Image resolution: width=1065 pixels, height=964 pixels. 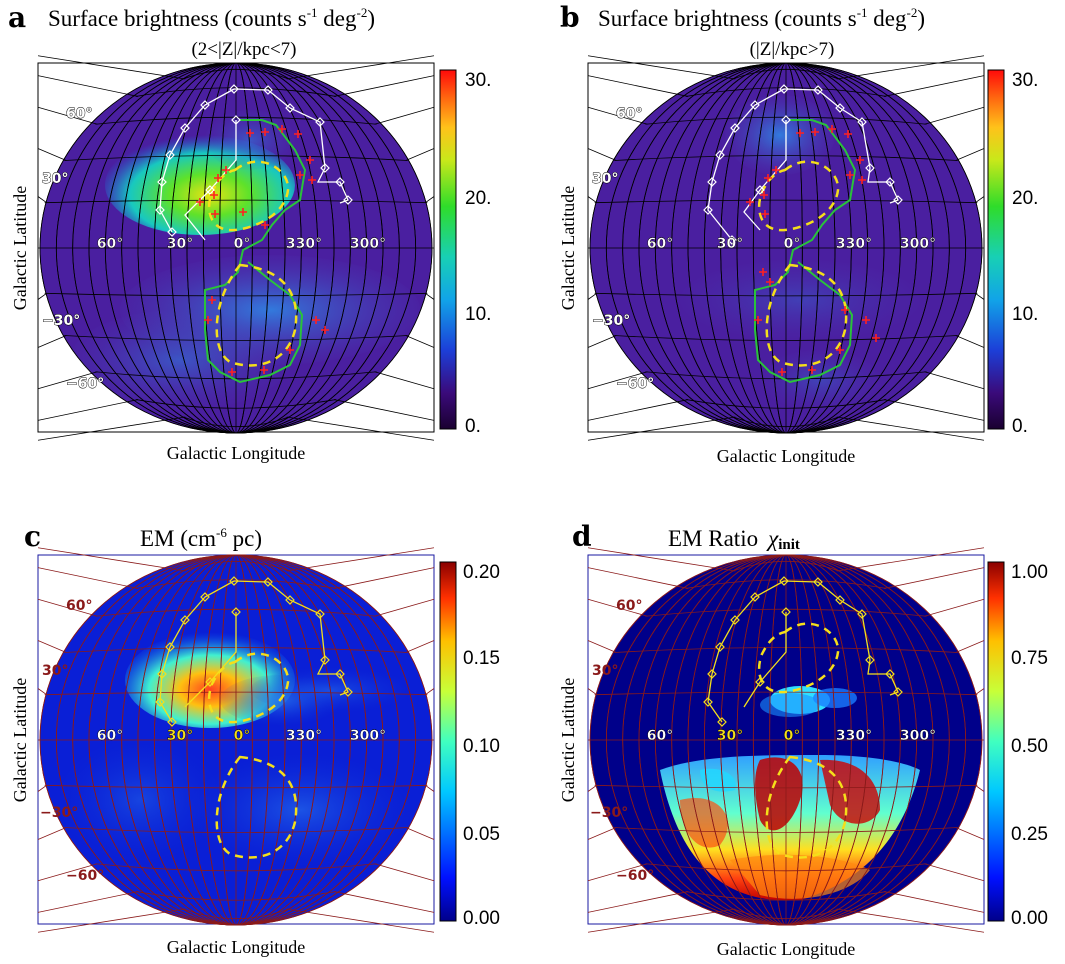 What do you see at coordinates (570, 17) in the screenshot?
I see `panel-b-letter: b` at bounding box center [570, 17].